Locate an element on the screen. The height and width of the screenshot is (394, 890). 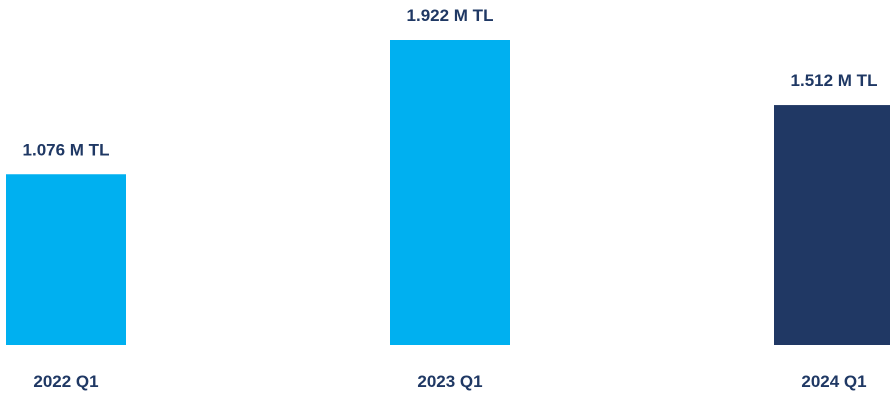
bar-2023-q1 is located at coordinates (450, 192).